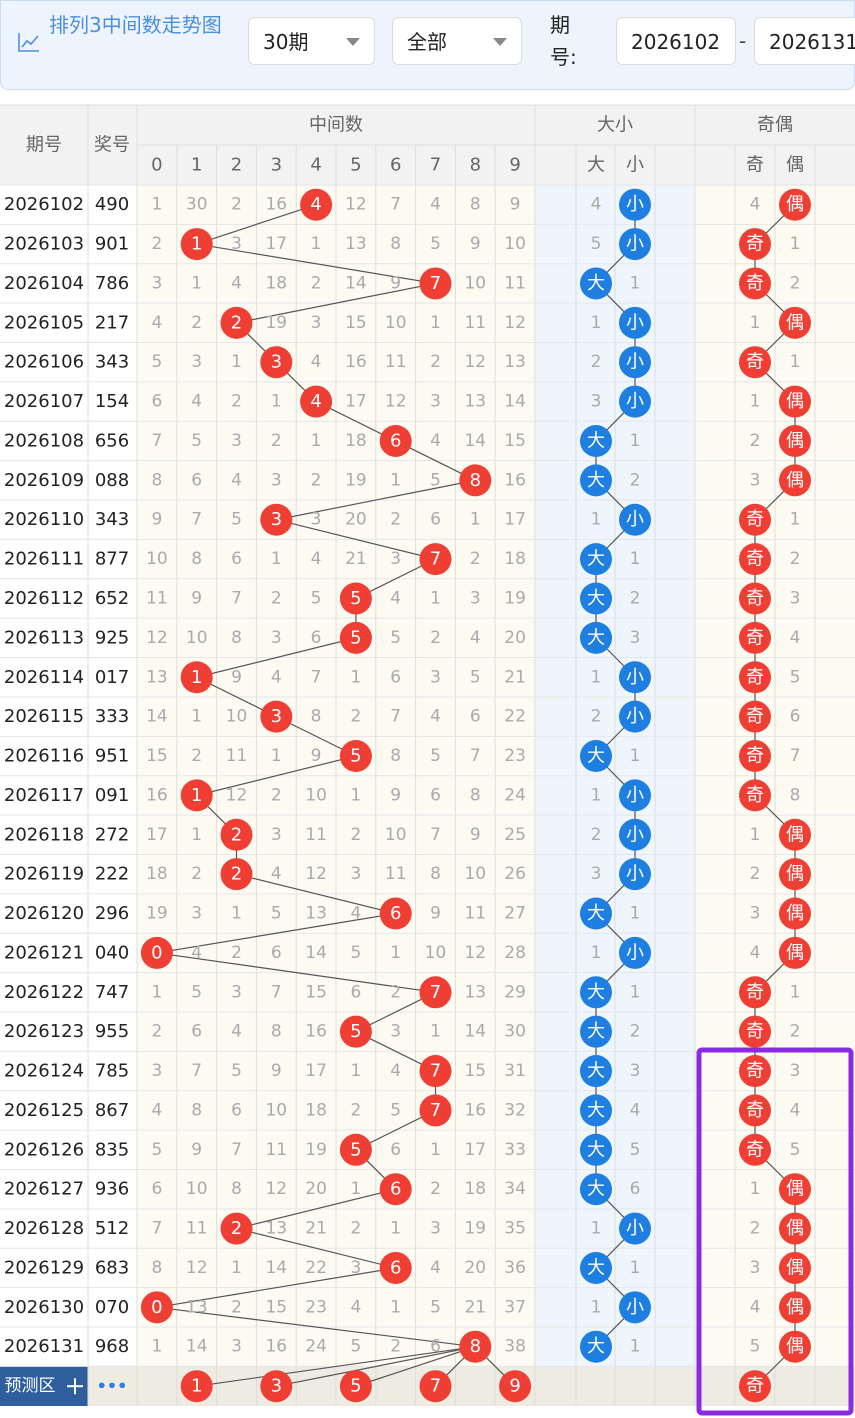 This screenshot has height=1418, width=855. What do you see at coordinates (112, 756) in the screenshot?
I see `prize-number: 951` at bounding box center [112, 756].